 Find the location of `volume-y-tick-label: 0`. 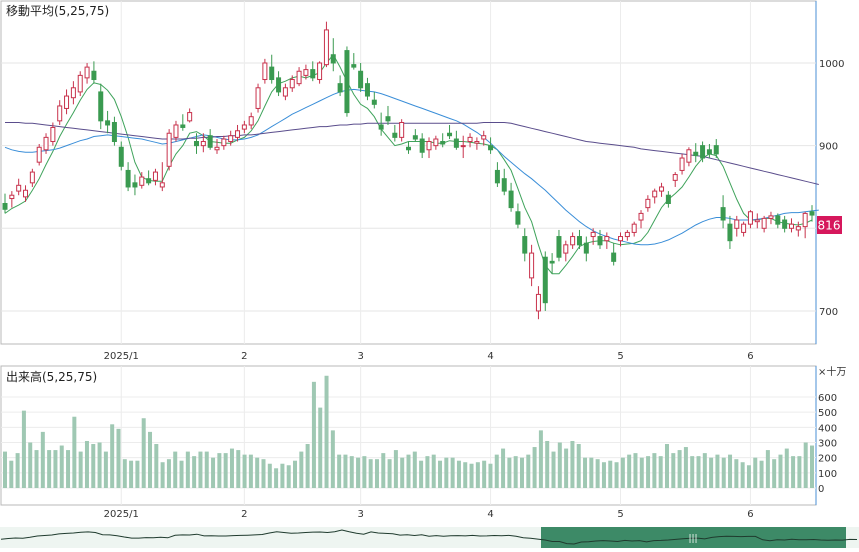

volume-y-tick-label: 0 is located at coordinates (821, 489).